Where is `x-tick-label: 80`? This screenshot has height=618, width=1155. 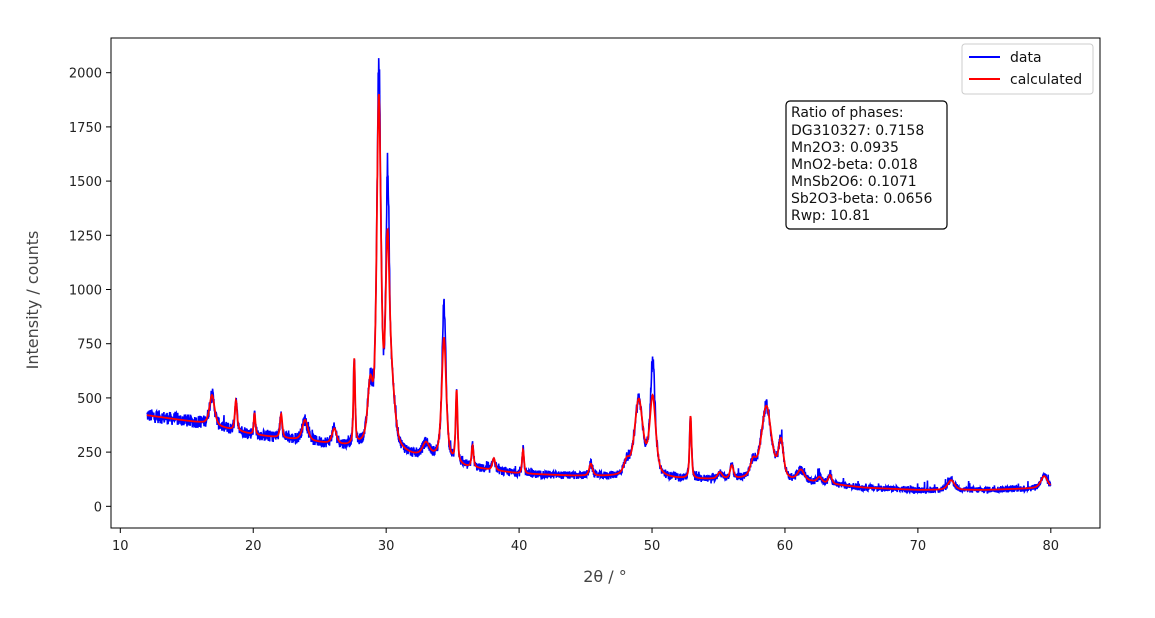 x-tick-label: 80 is located at coordinates (1051, 546).